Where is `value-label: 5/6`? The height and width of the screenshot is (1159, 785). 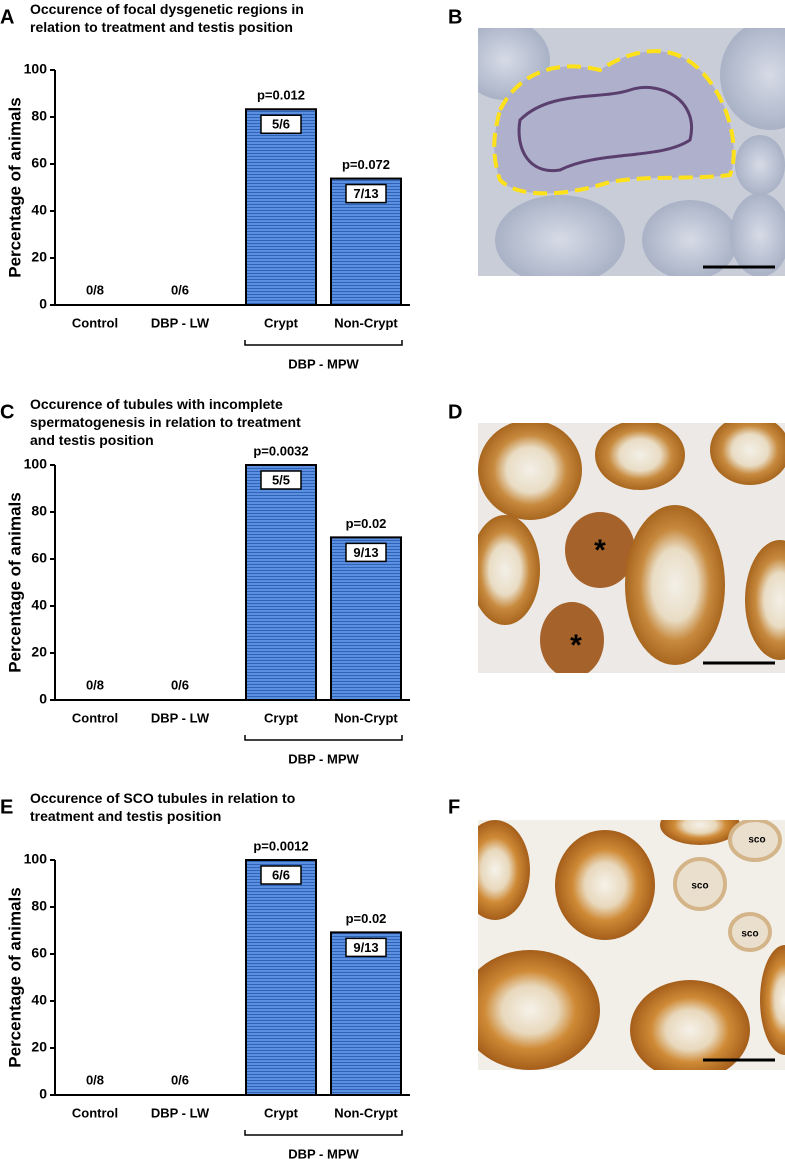
value-label: 5/6 is located at coordinates (281, 124).